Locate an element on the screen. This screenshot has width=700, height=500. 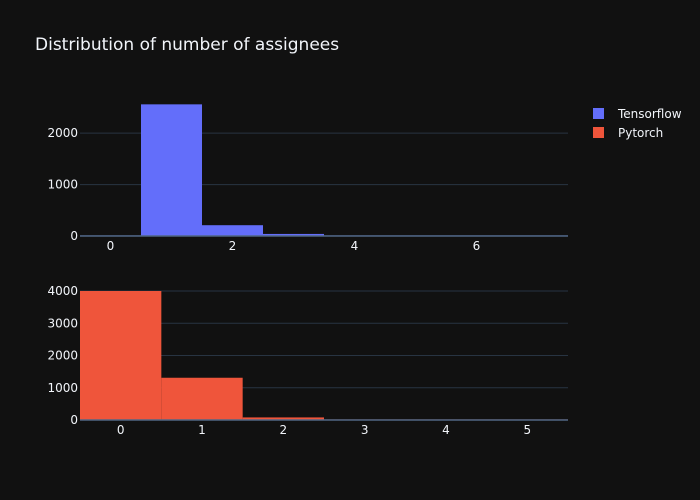
legend-label: Pytorch is located at coordinates (640, 133).